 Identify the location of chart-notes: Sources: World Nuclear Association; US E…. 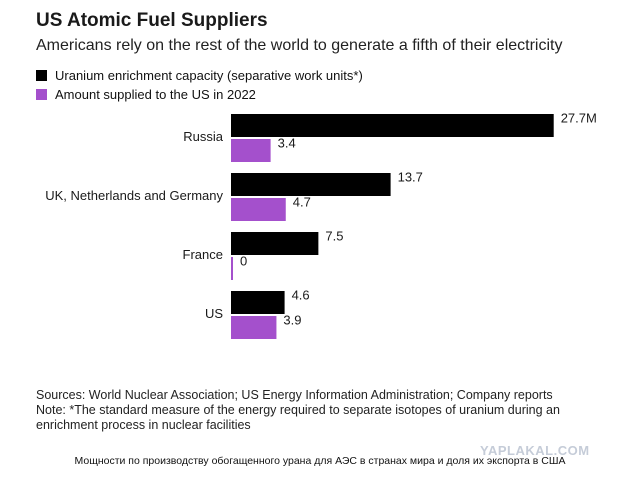
(326, 410).